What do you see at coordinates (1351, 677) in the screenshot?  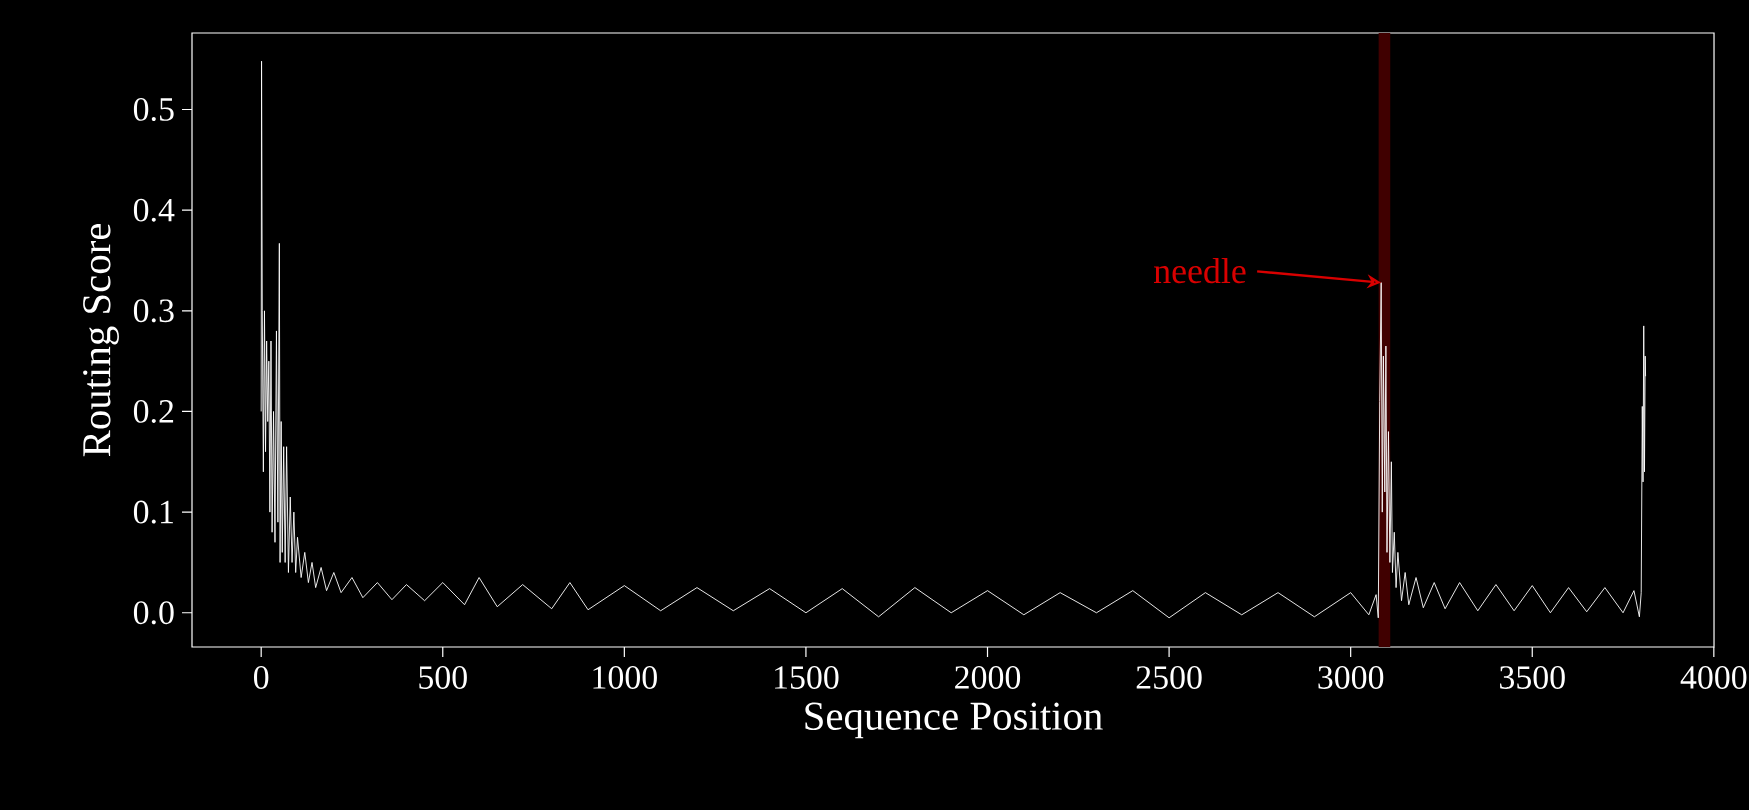 I see `x-tick-label: 3000` at bounding box center [1351, 677].